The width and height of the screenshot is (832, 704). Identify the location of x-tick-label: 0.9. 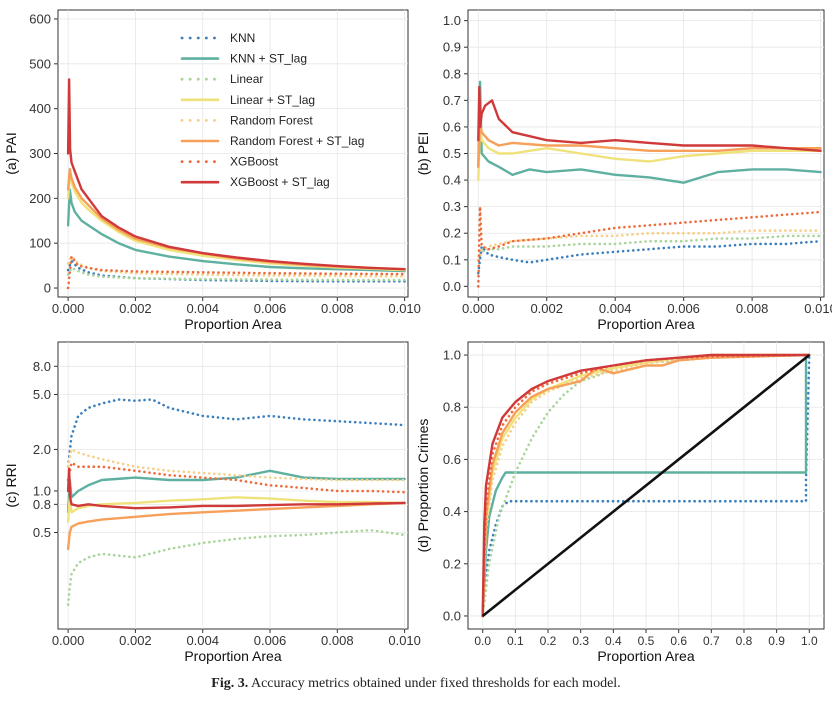
(776, 641).